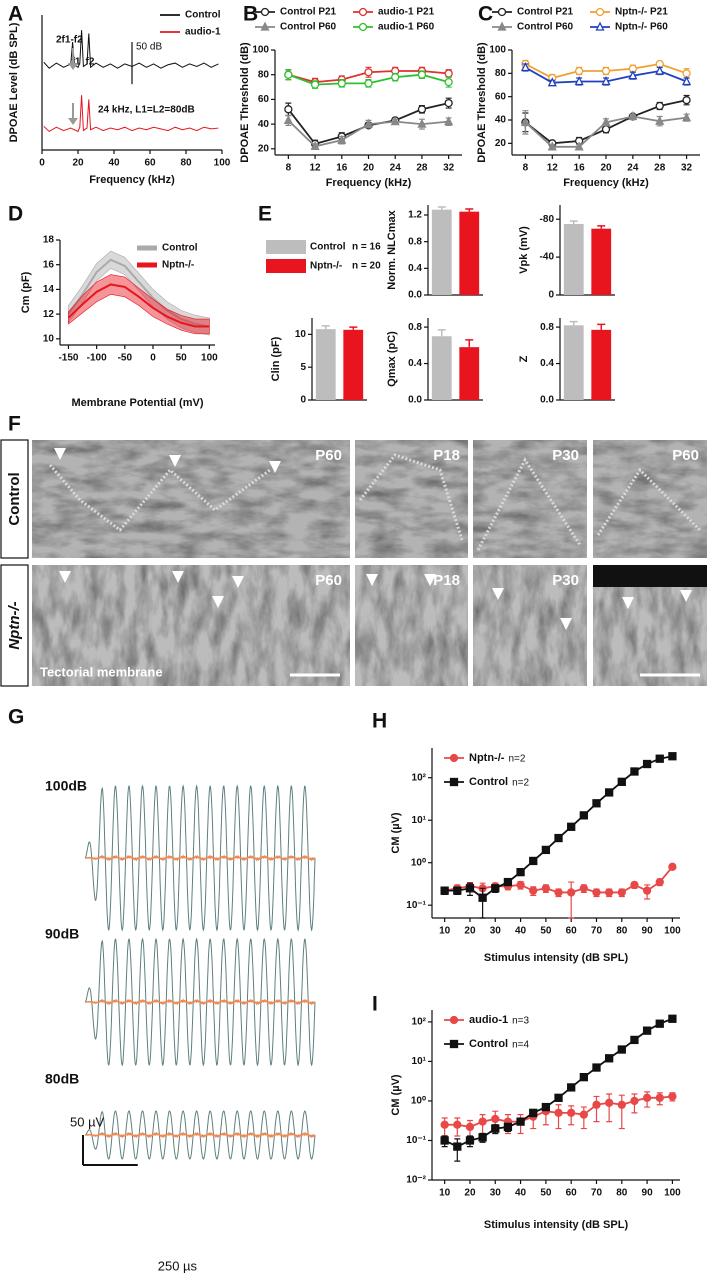 The height and width of the screenshot is (1280, 710). I want to click on legend-label: Control P60, so click(545, 27).